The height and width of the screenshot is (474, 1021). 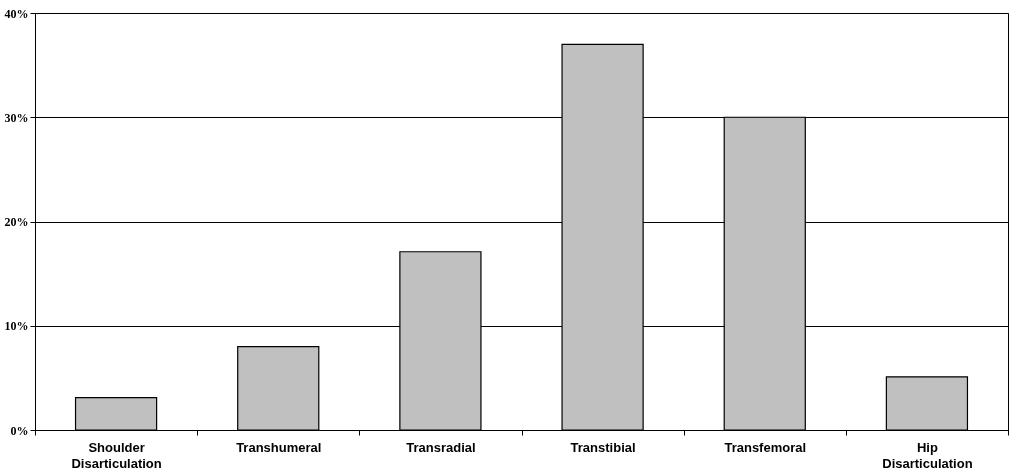 I want to click on x-tick-label: Shoulder Disarticulation, so click(x=116, y=455).